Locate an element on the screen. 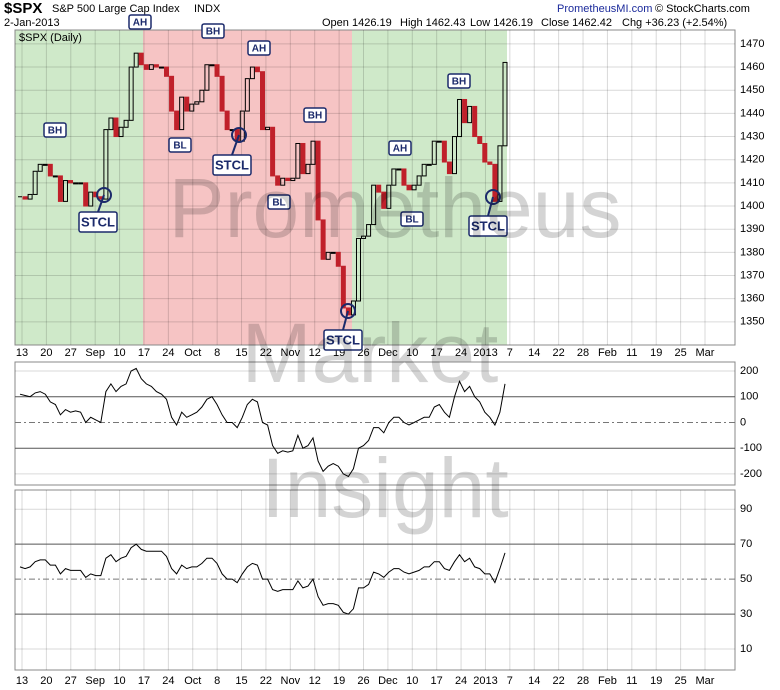 The height and width of the screenshot is (690, 780). y-tick-label: 1390 is located at coordinates (752, 229).